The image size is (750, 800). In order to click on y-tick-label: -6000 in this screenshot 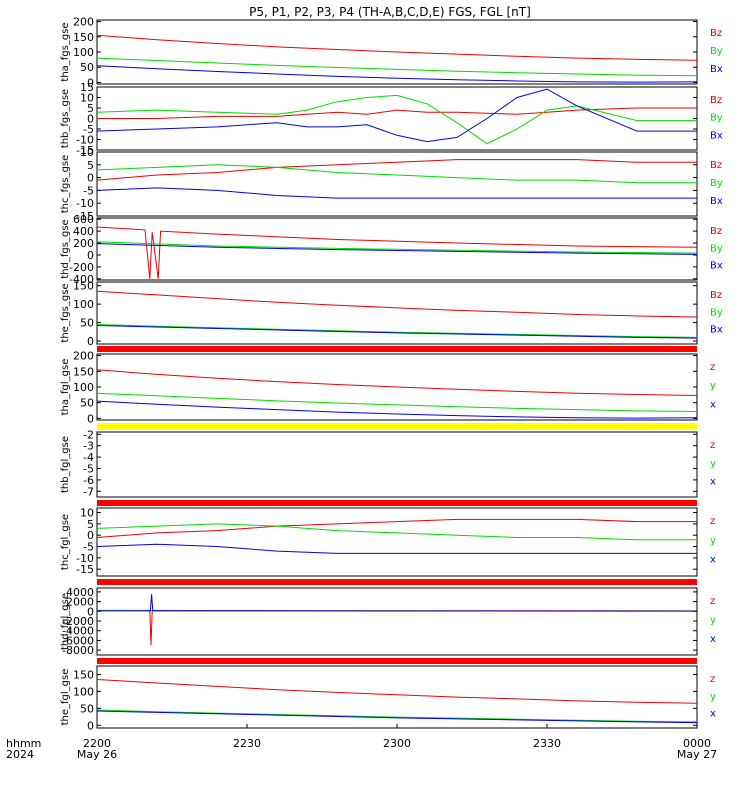, I will do `click(78, 640)`.